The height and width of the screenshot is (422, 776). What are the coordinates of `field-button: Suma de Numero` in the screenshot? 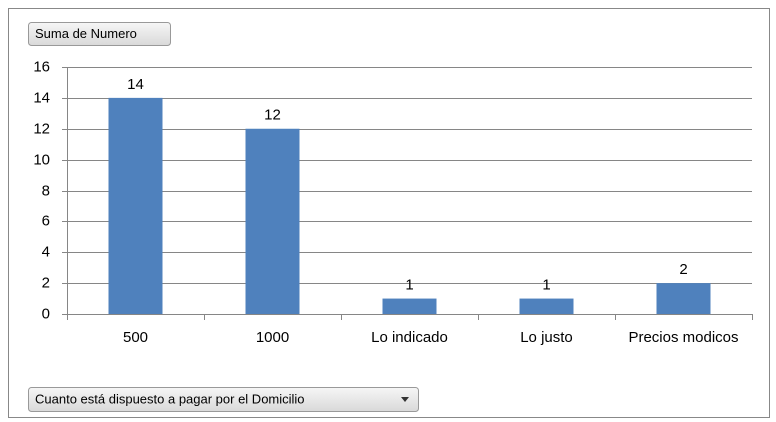 It's located at (99, 34).